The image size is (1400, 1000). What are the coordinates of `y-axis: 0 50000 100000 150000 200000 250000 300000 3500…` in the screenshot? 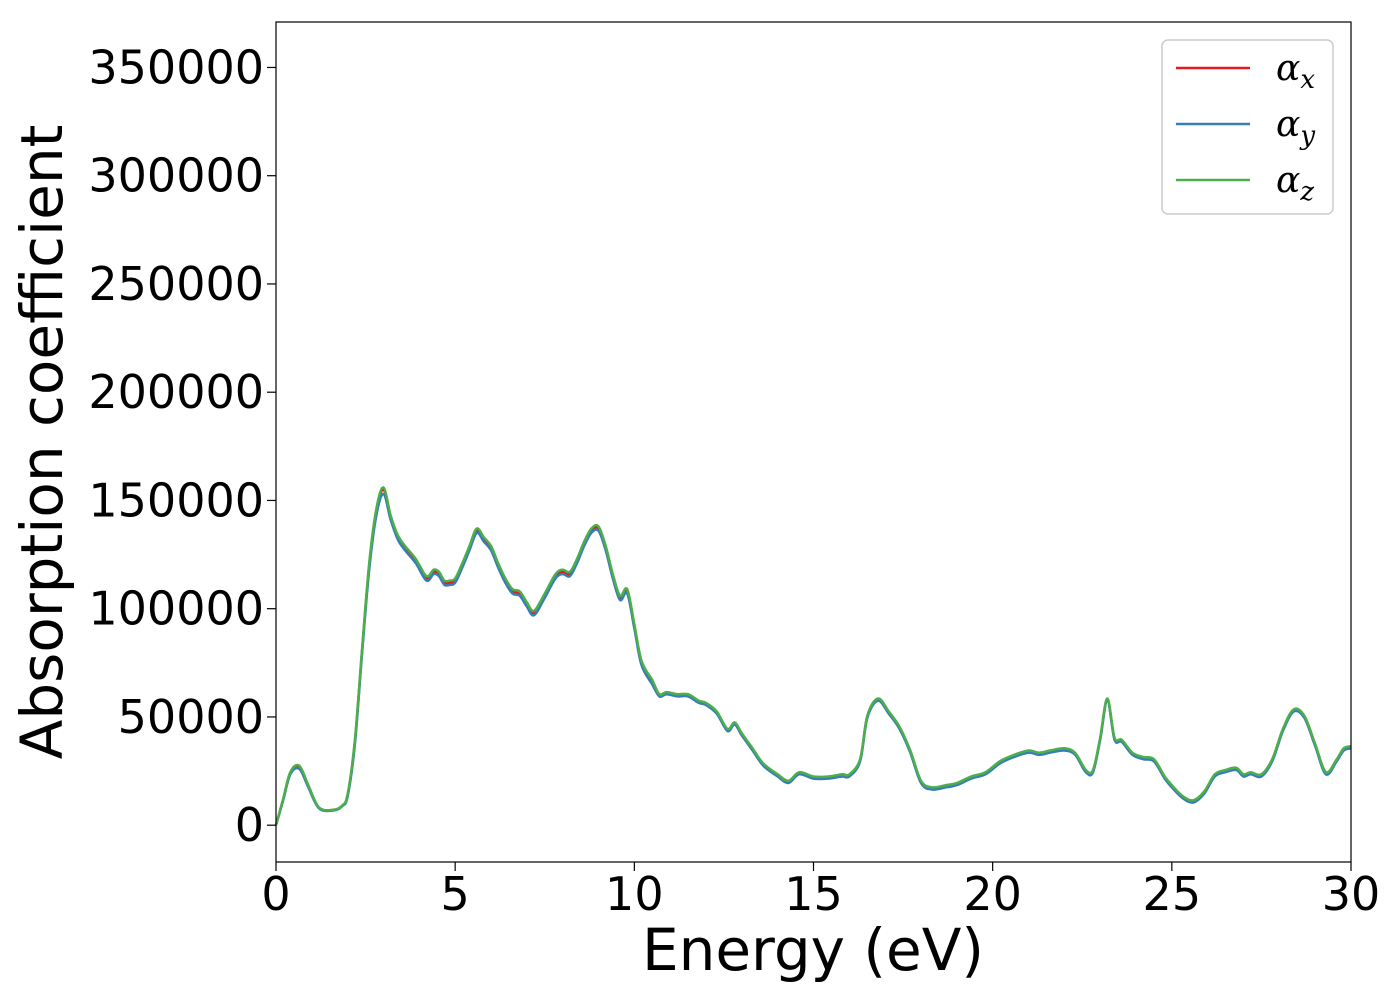 It's located at (182, 446).